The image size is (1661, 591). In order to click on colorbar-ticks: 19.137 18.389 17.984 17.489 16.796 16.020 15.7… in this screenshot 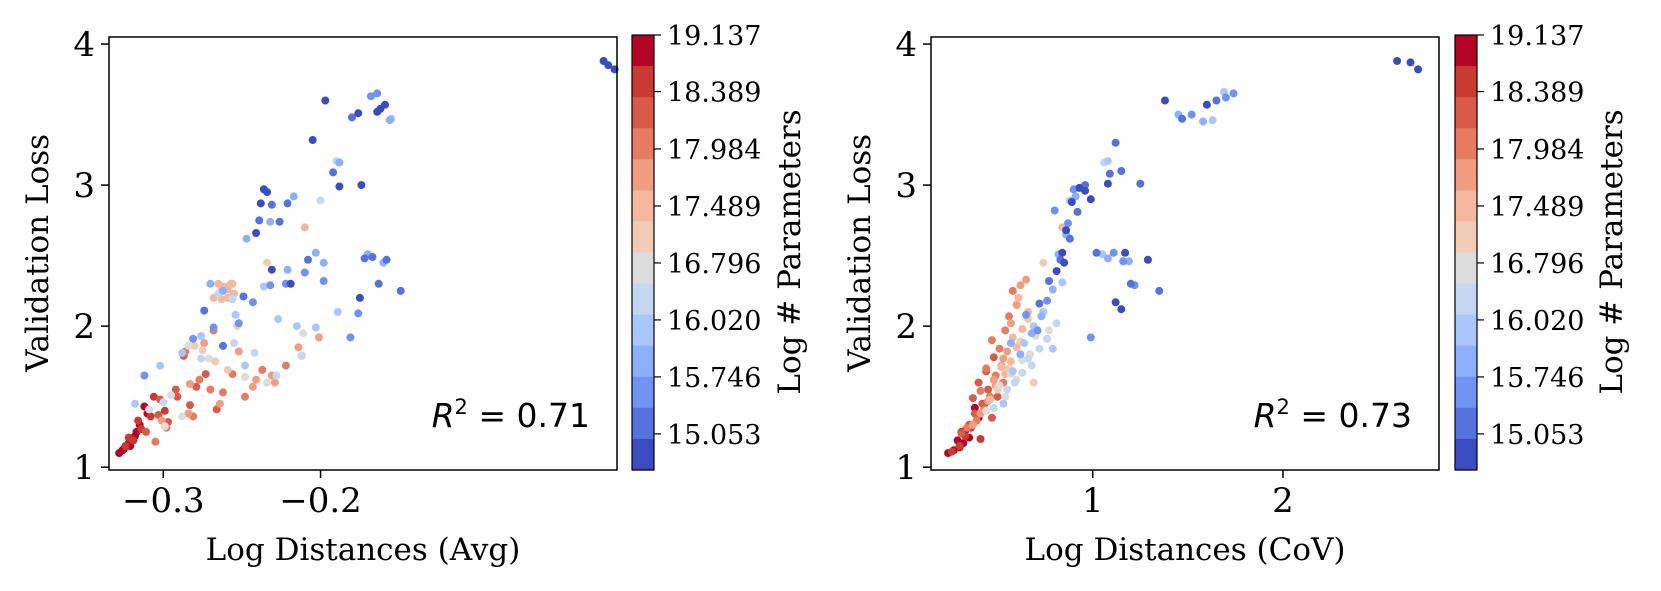, I will do `click(707, 236)`.